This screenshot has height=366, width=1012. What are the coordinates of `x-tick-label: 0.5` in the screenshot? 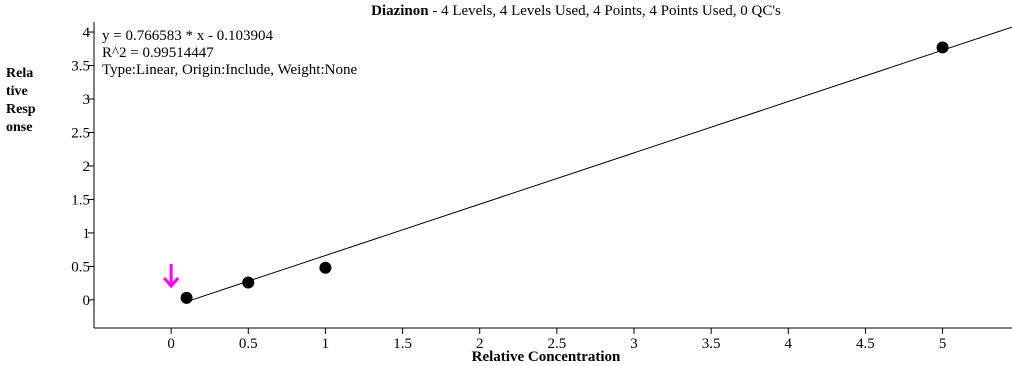 It's located at (248, 344).